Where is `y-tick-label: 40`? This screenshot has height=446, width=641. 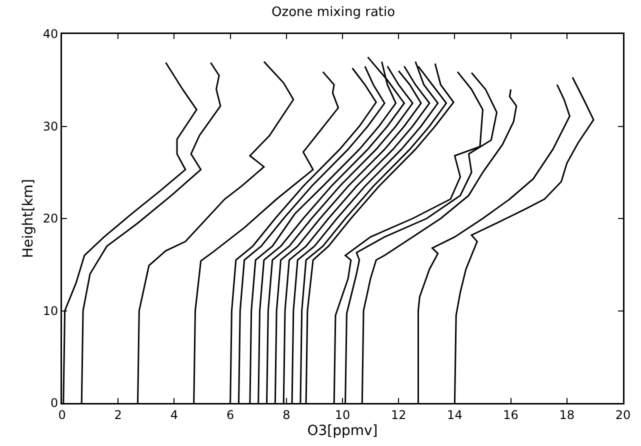 y-tick-label: 40 is located at coordinates (50, 34).